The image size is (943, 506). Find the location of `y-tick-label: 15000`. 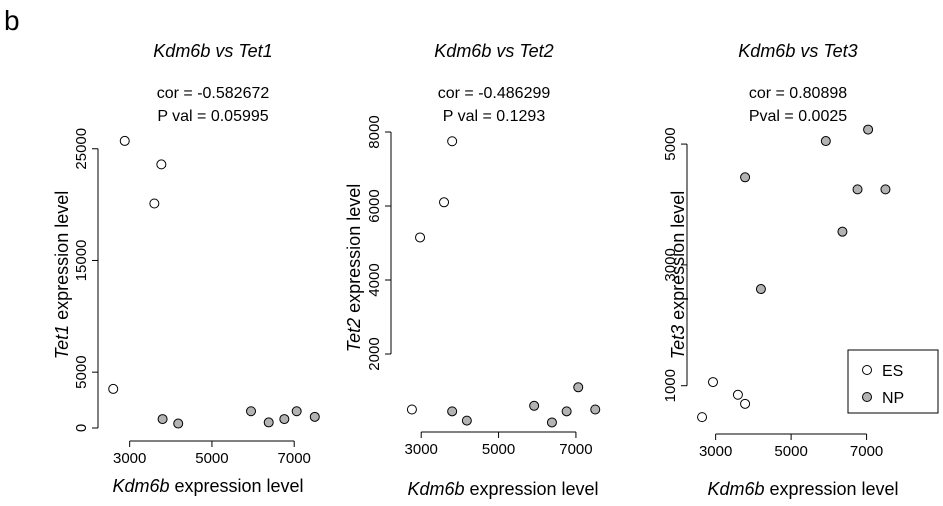

y-tick-label: 15000 is located at coordinates (81, 261).